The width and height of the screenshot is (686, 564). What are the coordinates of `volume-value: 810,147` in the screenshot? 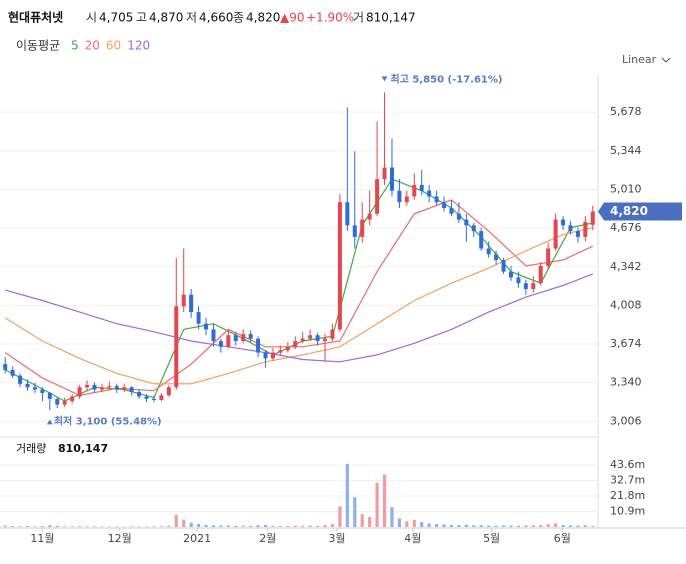 It's located at (83, 448).